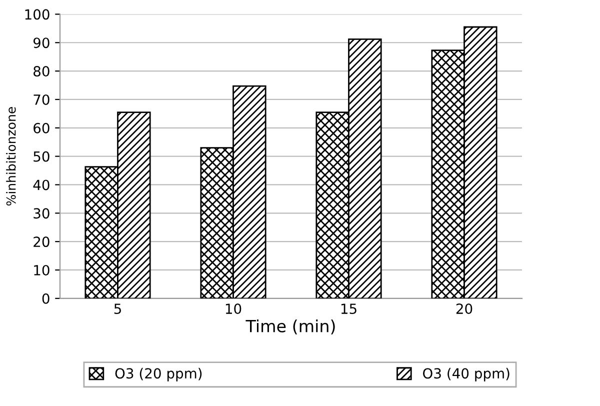  Describe the element at coordinates (42, 71) in the screenshot. I see `y-tick-label: 80` at that location.